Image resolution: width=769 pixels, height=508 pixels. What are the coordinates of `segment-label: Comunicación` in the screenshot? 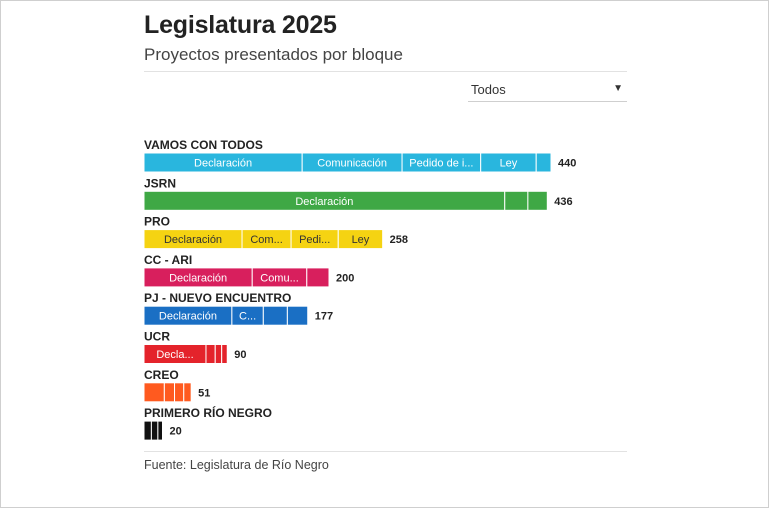 It's located at (352, 164).